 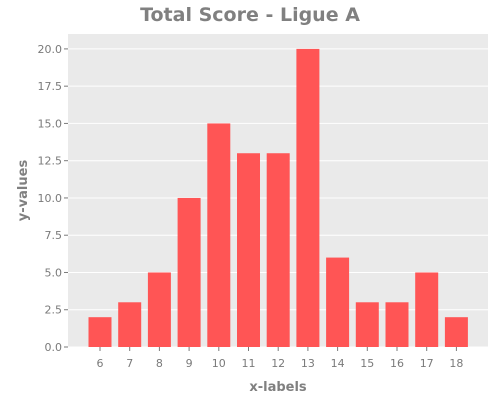 I want to click on y-axis-label: y-values, so click(x=23, y=191).